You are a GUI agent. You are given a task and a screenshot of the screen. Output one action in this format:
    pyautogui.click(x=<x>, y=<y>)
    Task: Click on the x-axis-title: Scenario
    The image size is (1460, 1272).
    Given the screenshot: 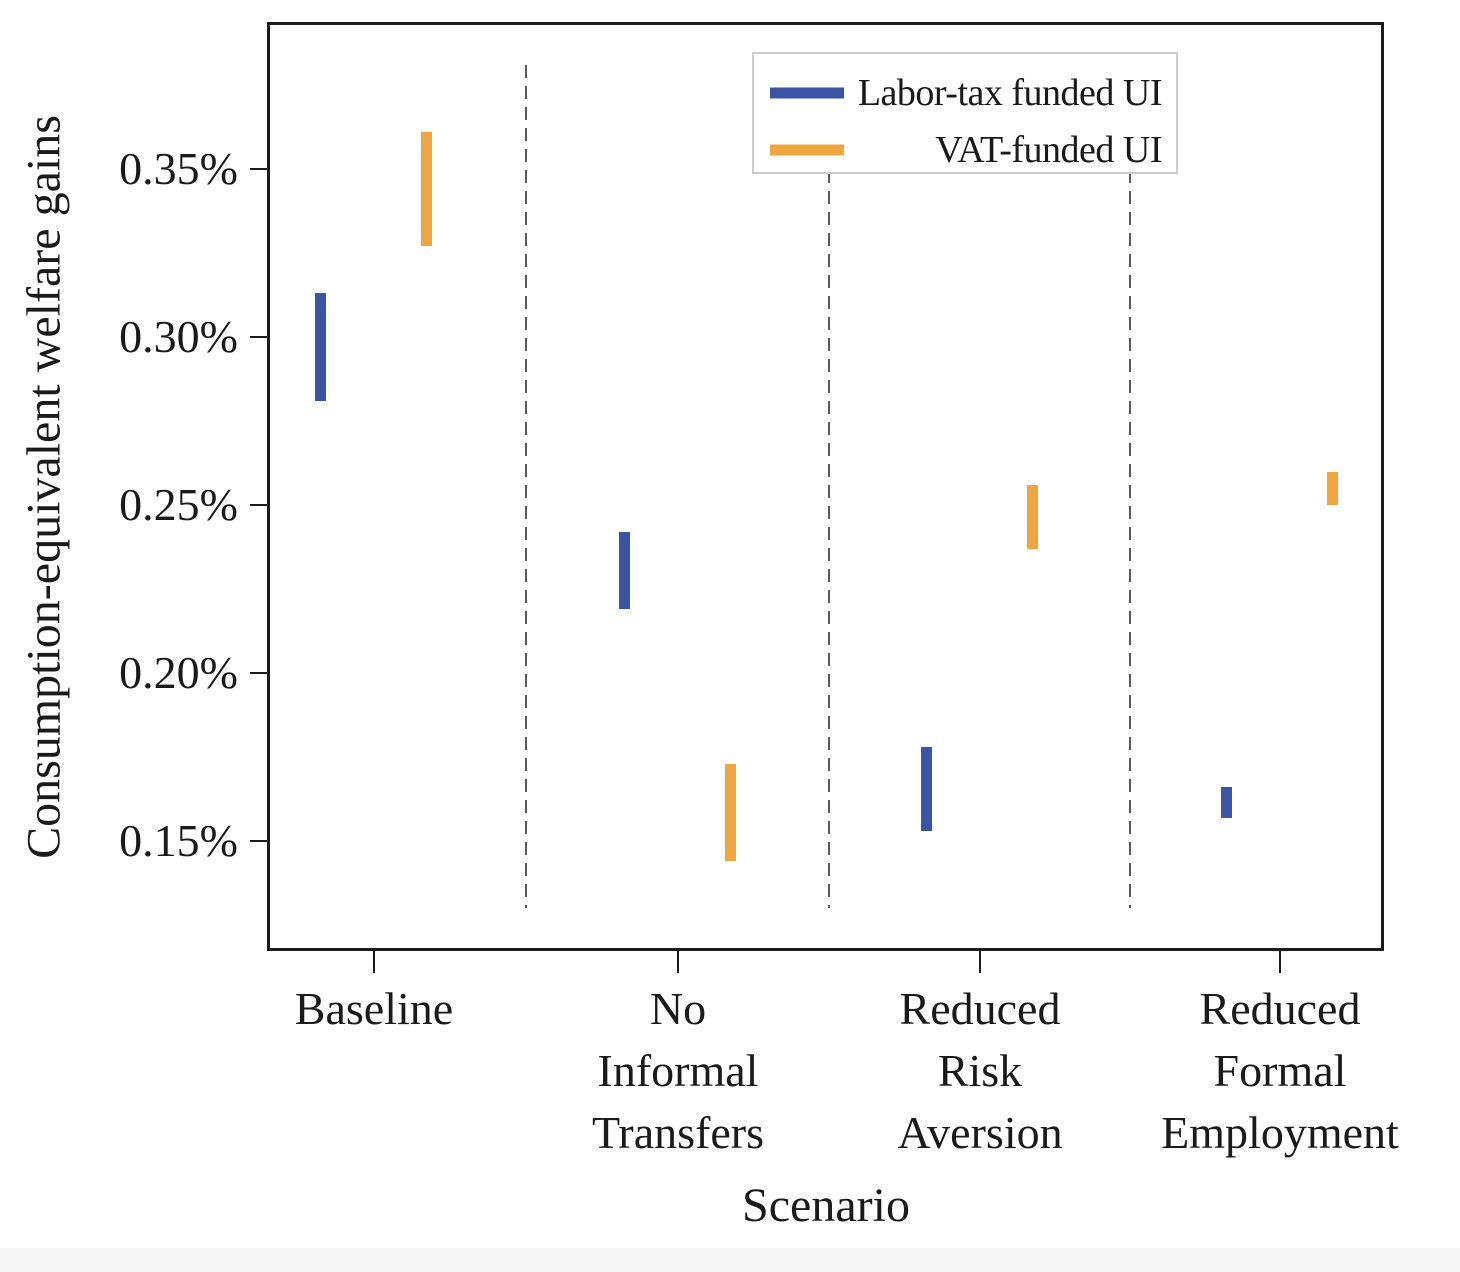 What is the action you would take?
    pyautogui.click(x=826, y=1205)
    